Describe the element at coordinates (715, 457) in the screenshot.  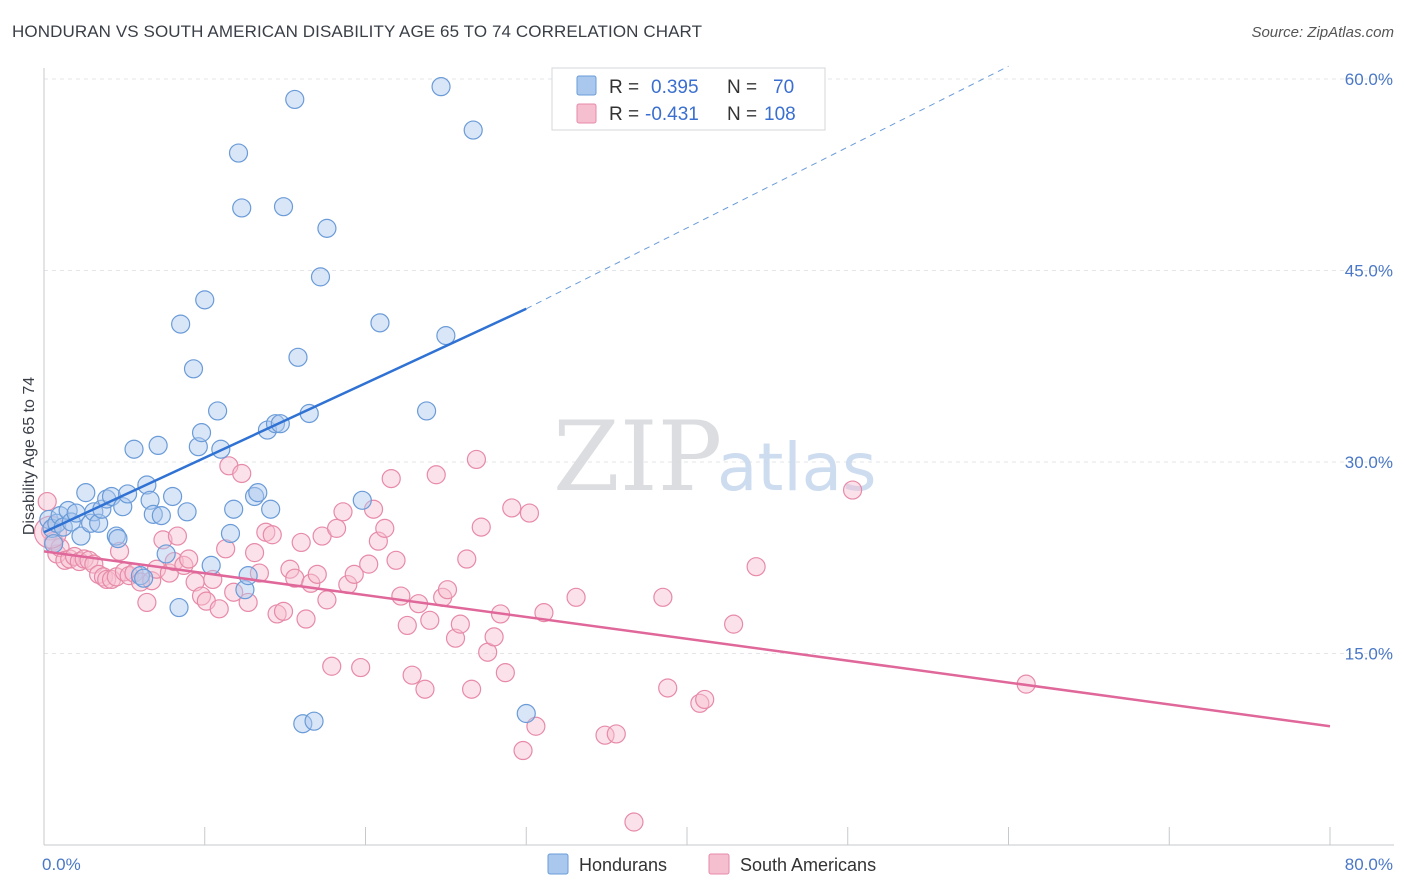
I see `watermark: ZIP atlas` at that location.